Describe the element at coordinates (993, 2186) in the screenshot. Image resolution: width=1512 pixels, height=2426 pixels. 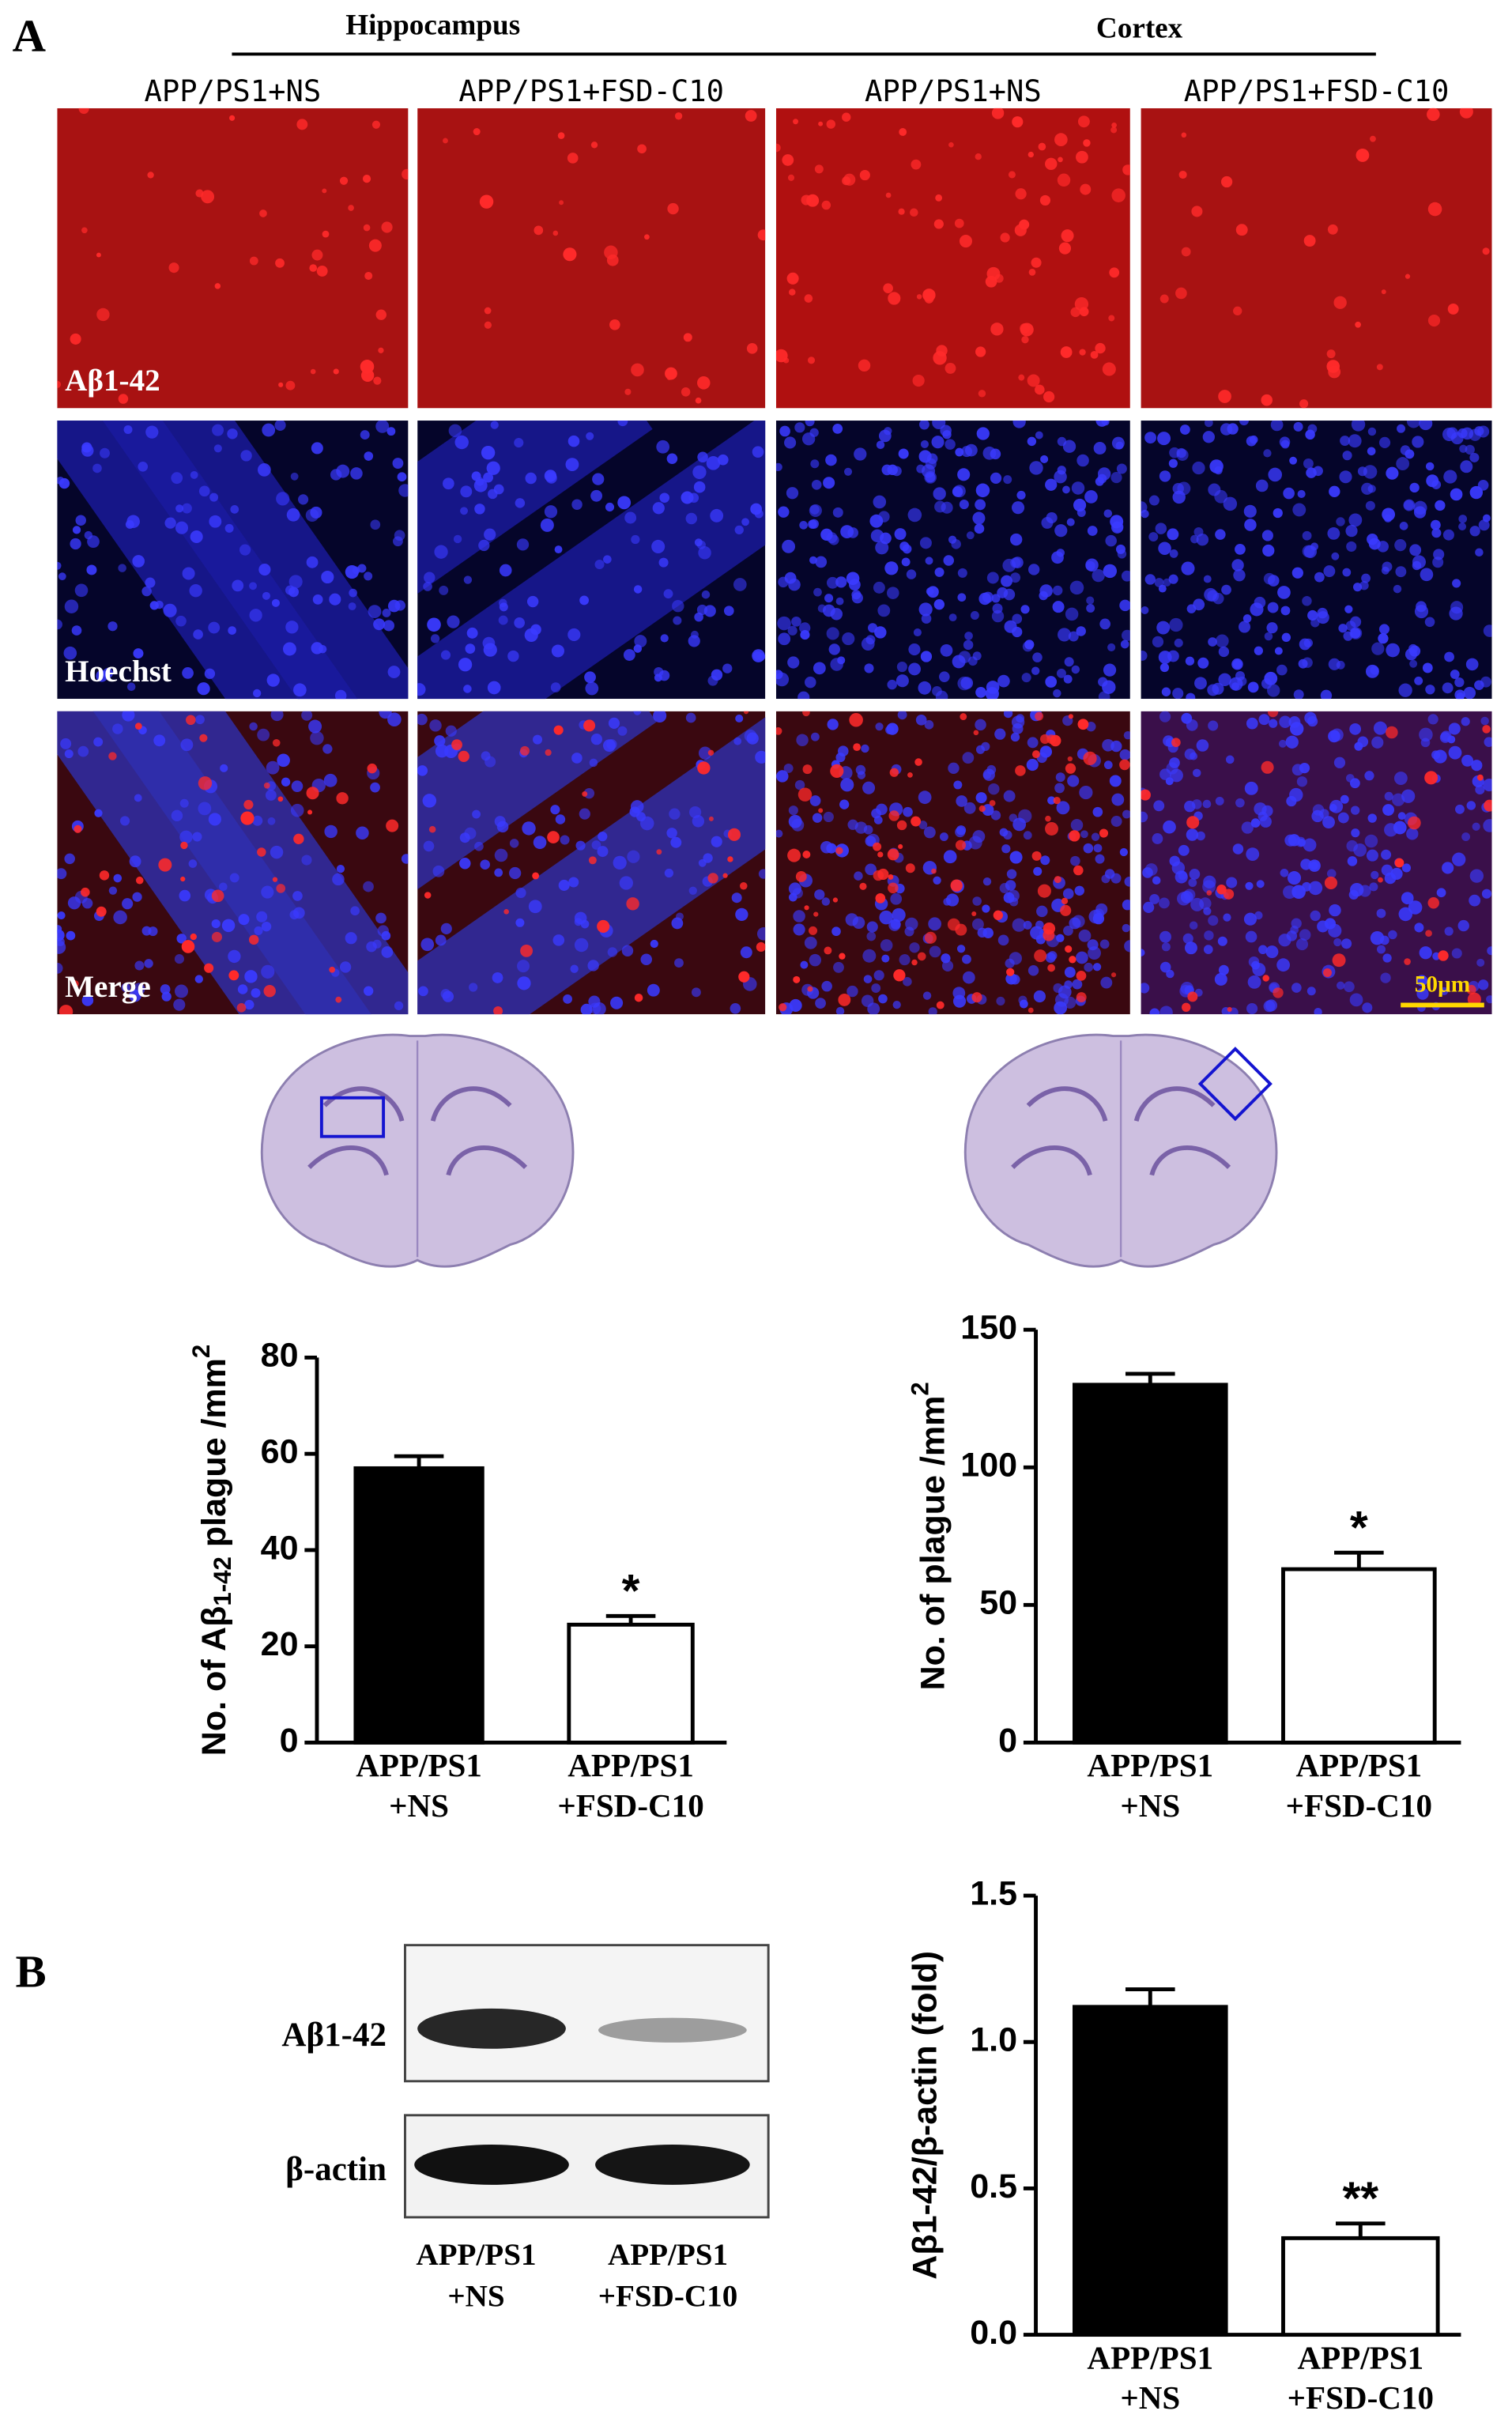
I see `y-tick-label: 0.5` at that location.